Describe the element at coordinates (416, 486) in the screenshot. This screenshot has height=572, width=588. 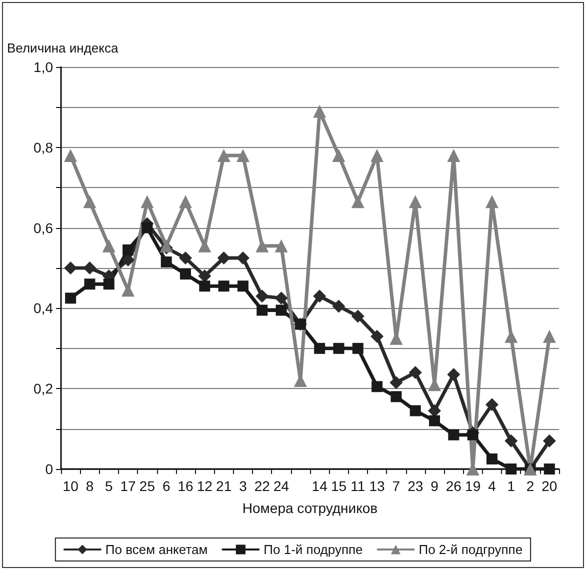
I see `x-tick-label: 23` at that location.